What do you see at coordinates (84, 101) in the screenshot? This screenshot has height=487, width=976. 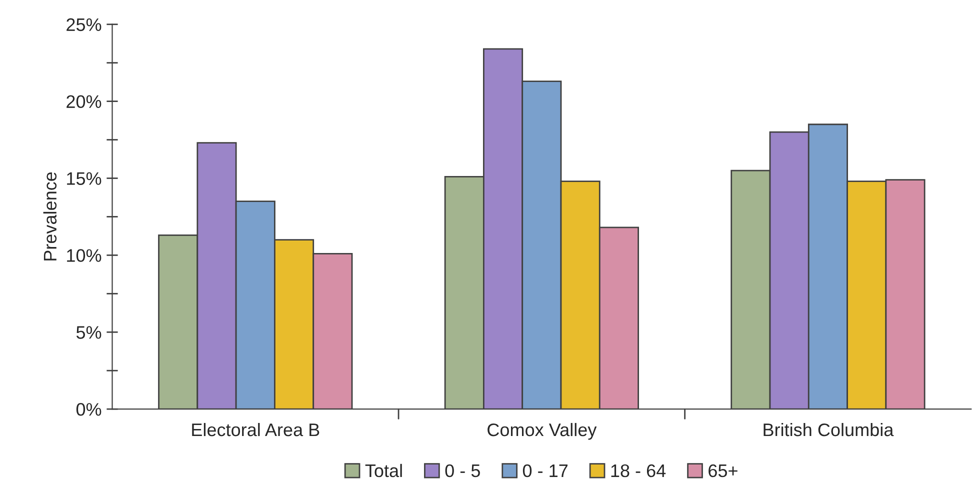 I see `y-tick-label: 20%` at bounding box center [84, 101].